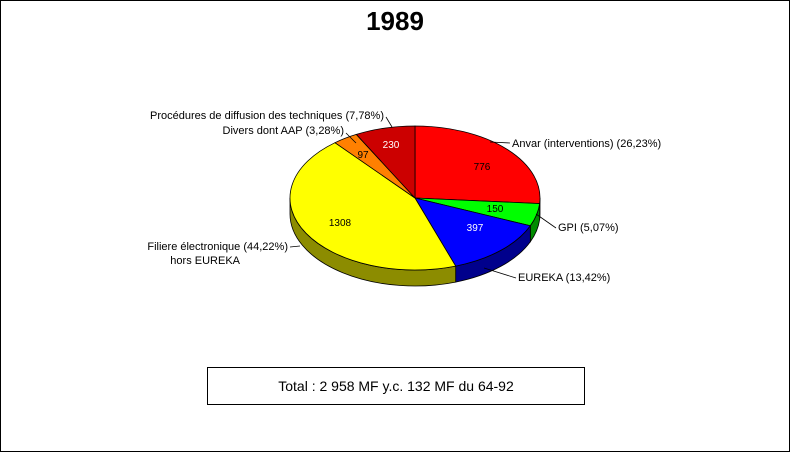 Image resolution: width=790 pixels, height=452 pixels. What do you see at coordinates (475, 228) in the screenshot?
I see `slice-value-label: 397` at bounding box center [475, 228].